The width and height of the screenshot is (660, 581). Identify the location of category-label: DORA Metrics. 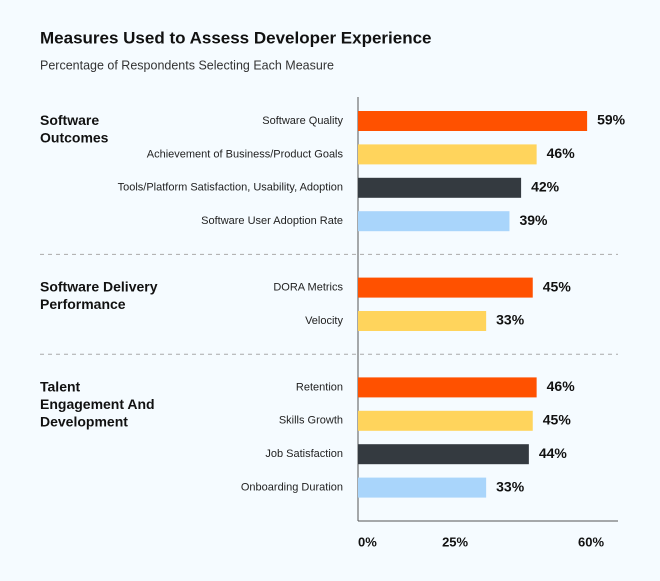
(308, 288).